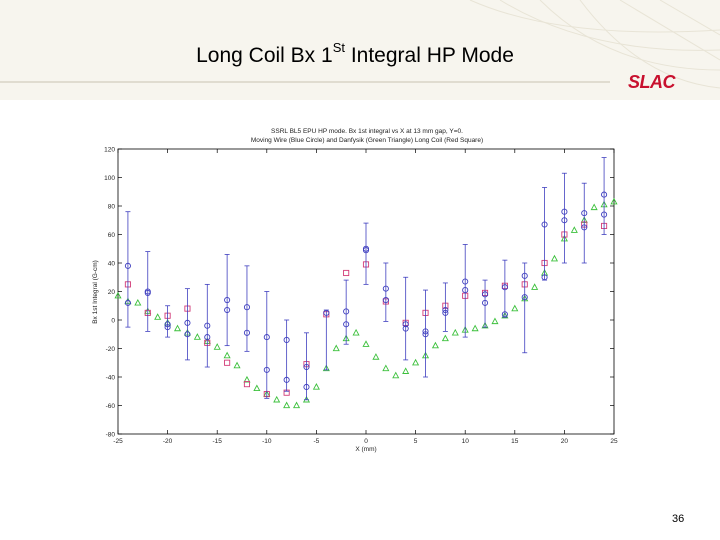 This screenshot has height=540, width=720. What do you see at coordinates (678, 519) in the screenshot?
I see `page-number: 36` at bounding box center [678, 519].